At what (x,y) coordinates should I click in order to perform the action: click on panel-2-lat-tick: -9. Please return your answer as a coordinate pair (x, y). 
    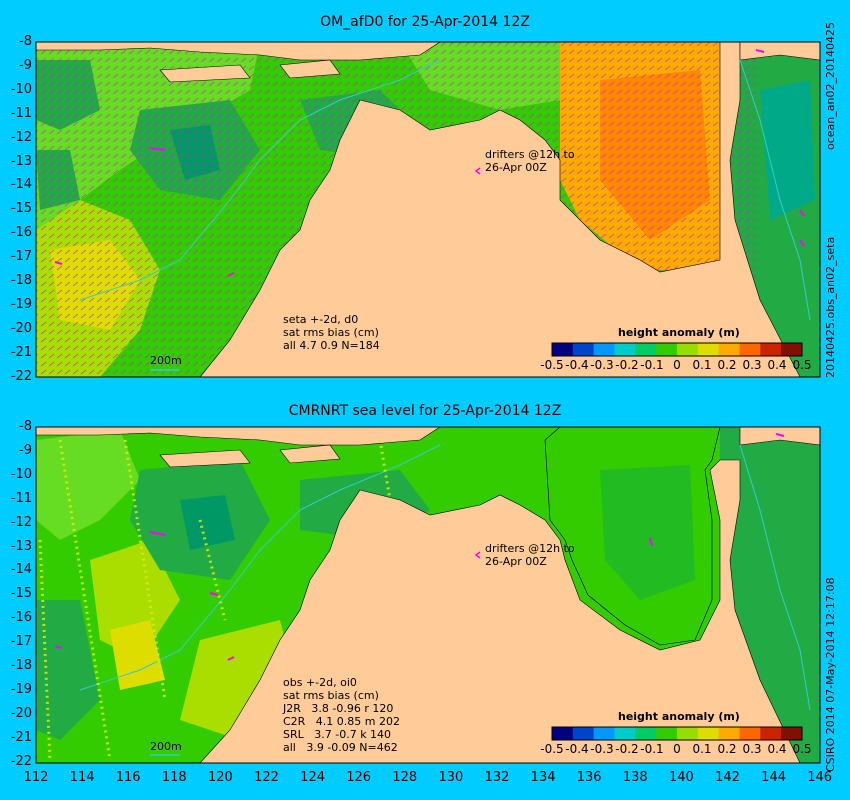
    Looking at the image, I should click on (25, 450).